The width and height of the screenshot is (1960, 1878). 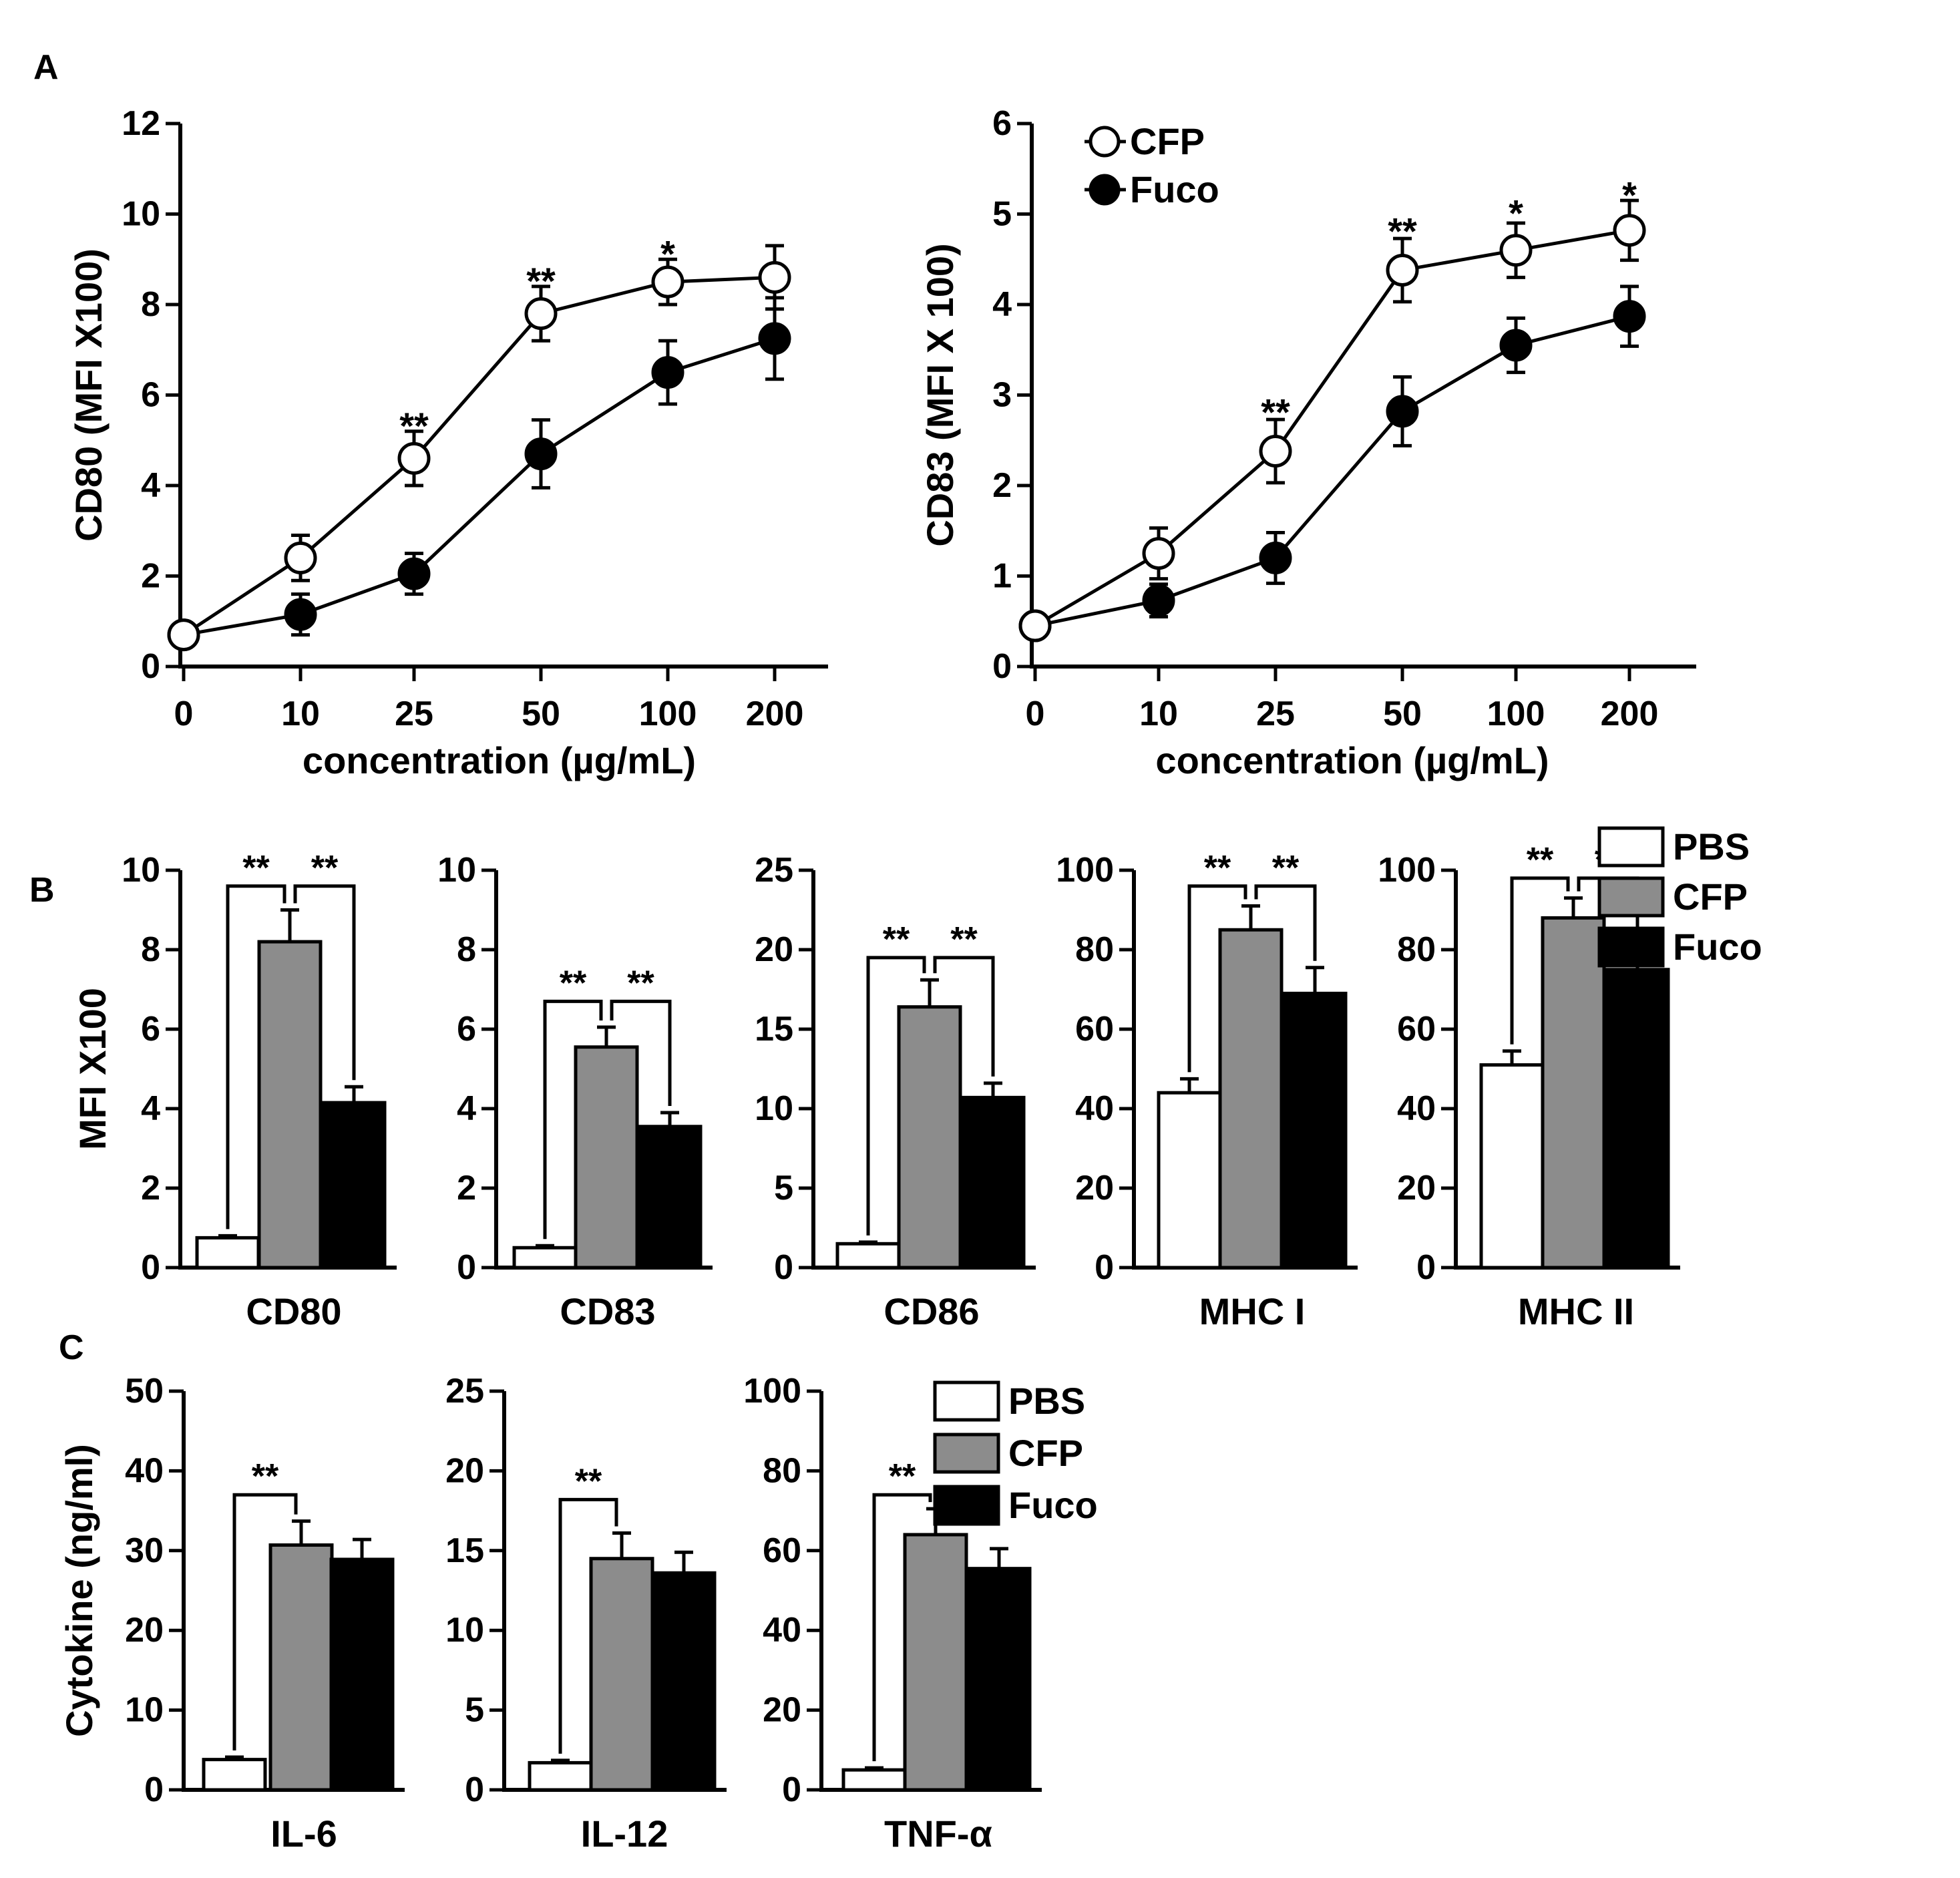 I want to click on category-label: MHC I, so click(x=1252, y=1311).